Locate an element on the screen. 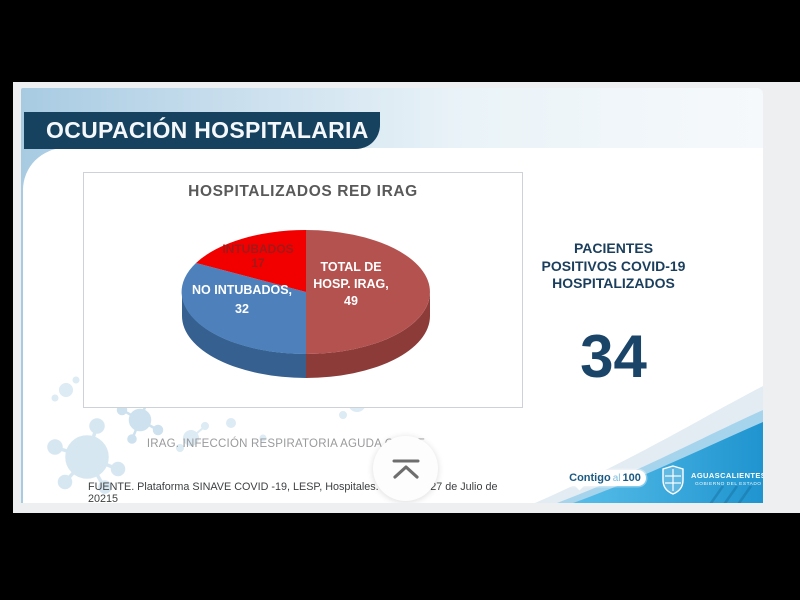 This screenshot has height=600, width=800. collapse-button is located at coordinates (405, 468).